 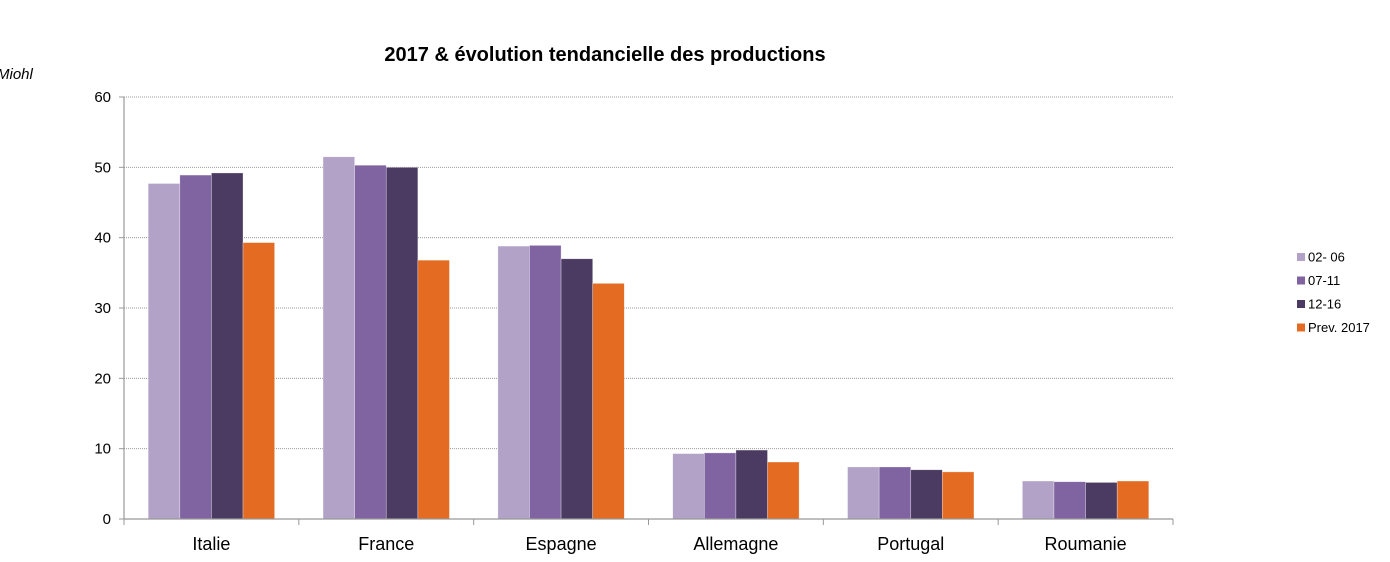 What do you see at coordinates (370, 342) in the screenshot?
I see `bar-07-11-france` at bounding box center [370, 342].